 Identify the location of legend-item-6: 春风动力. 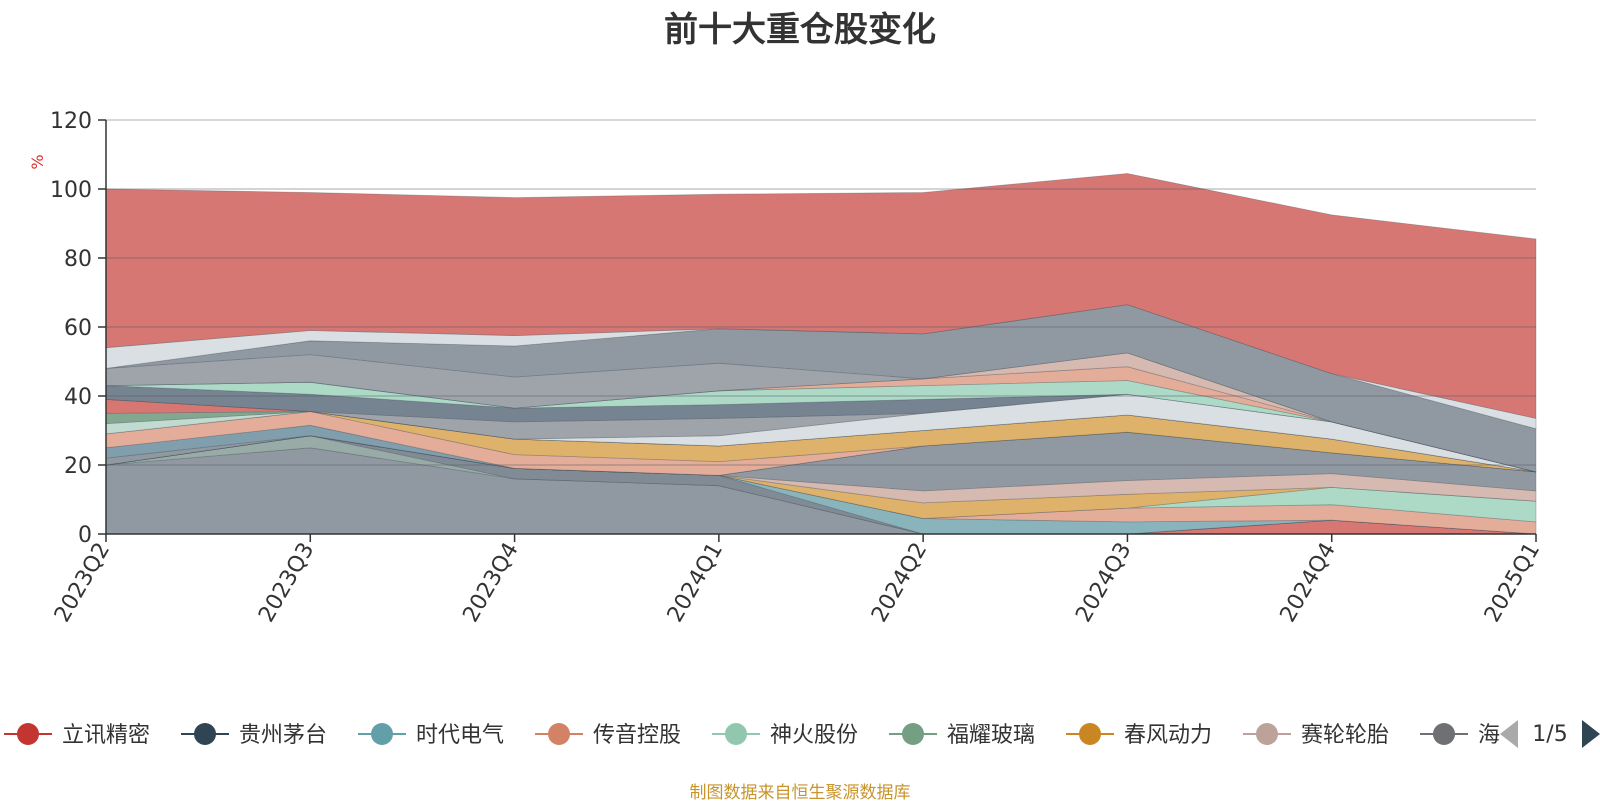
(1139, 735).